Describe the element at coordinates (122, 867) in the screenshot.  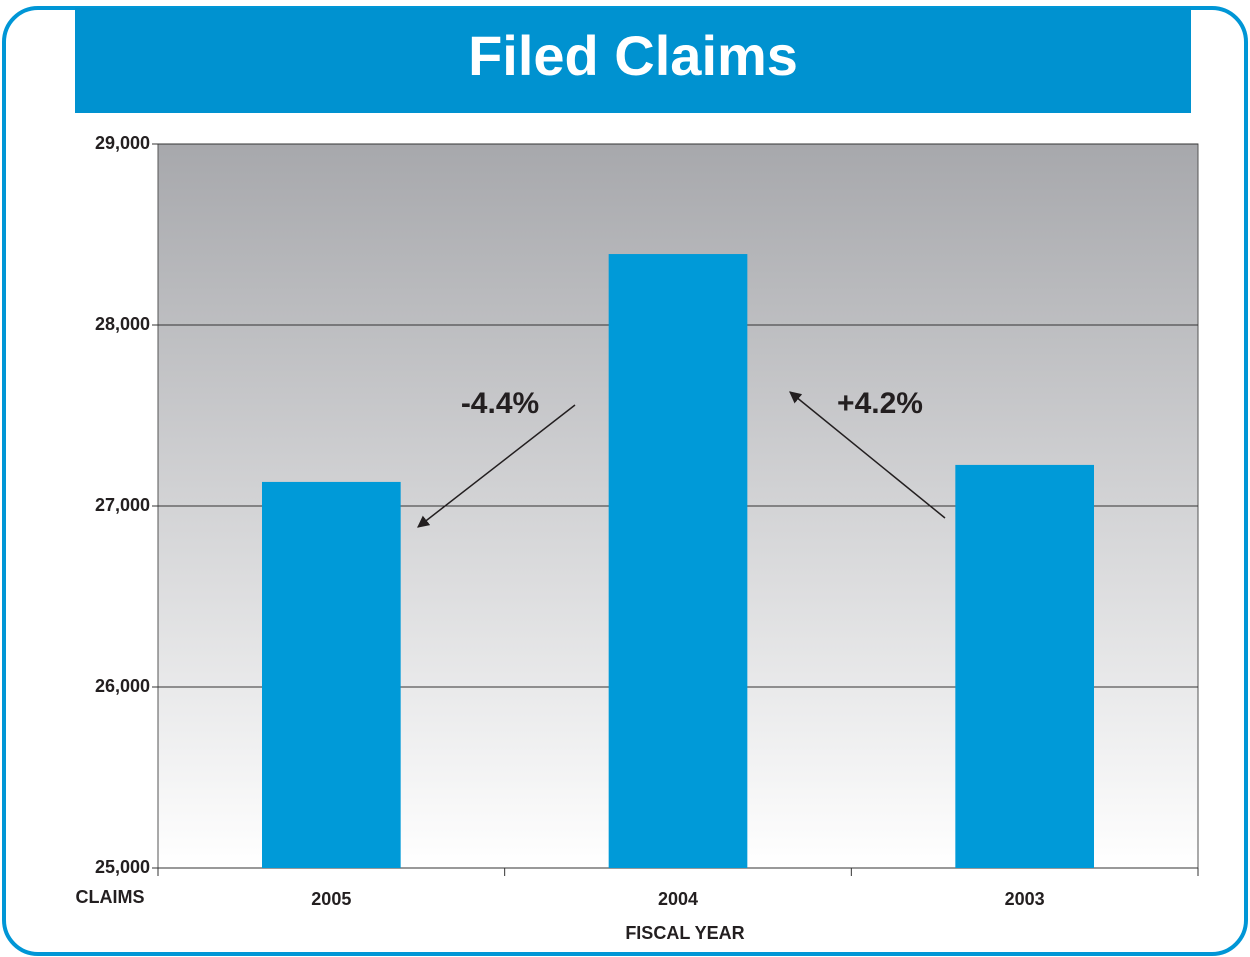
I see `y-tick-label: 25,000` at that location.